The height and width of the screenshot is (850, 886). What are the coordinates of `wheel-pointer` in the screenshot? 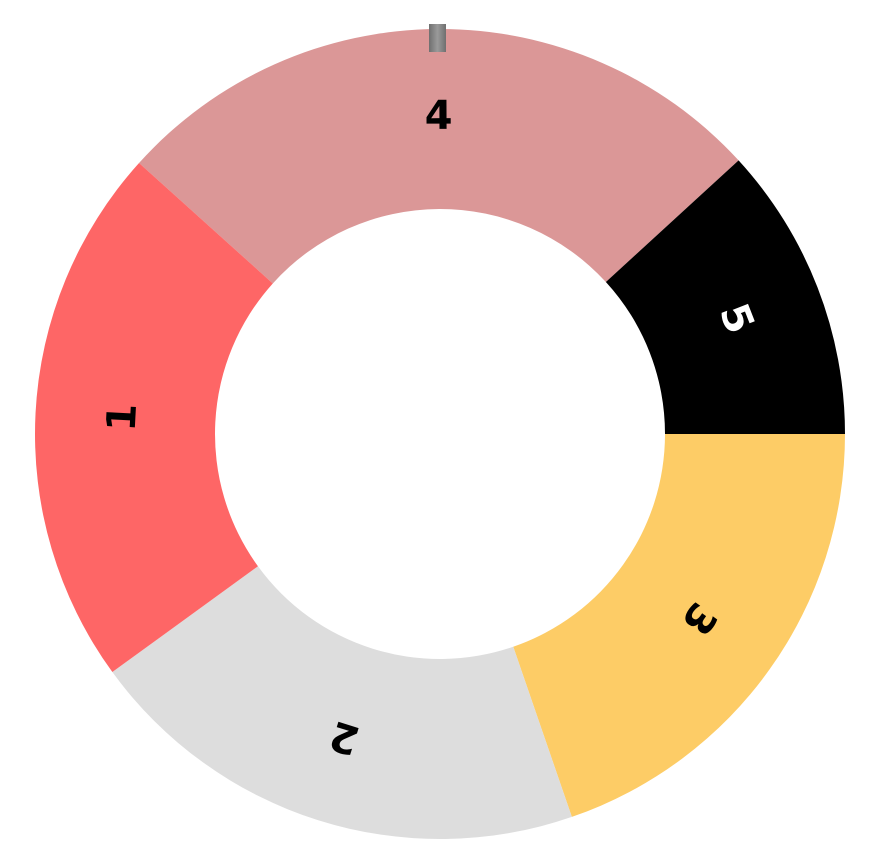 It's located at (437, 38).